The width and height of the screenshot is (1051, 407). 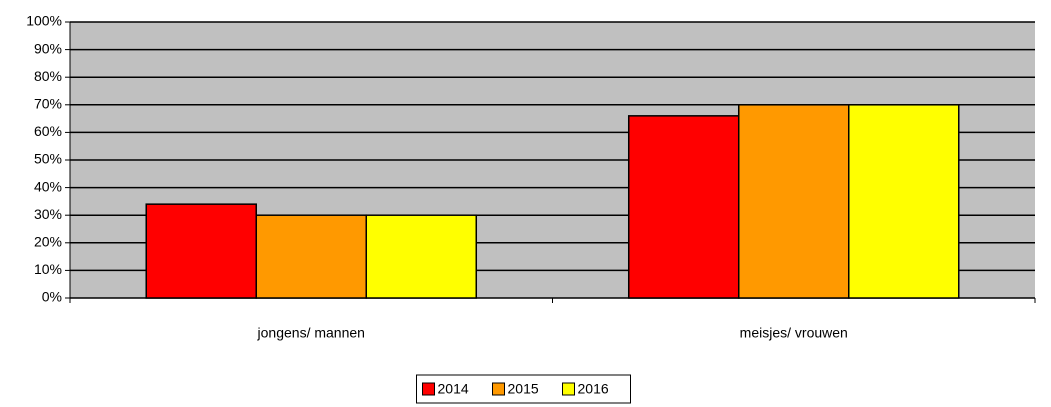 I want to click on legend-box, so click(x=523, y=389).